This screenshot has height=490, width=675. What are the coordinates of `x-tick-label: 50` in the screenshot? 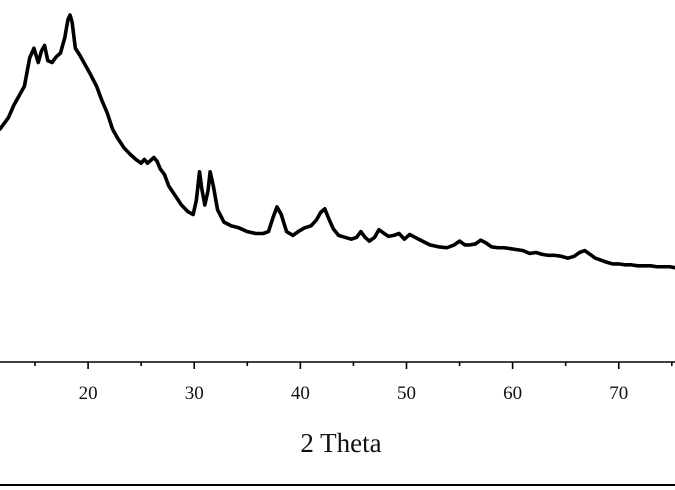 It's located at (406, 393).